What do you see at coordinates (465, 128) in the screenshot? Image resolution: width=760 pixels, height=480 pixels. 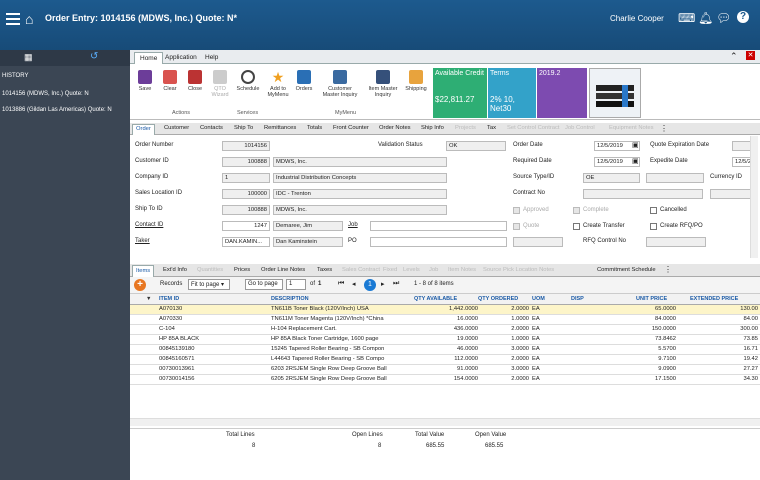 I see `tab-projects: Projects` at bounding box center [465, 128].